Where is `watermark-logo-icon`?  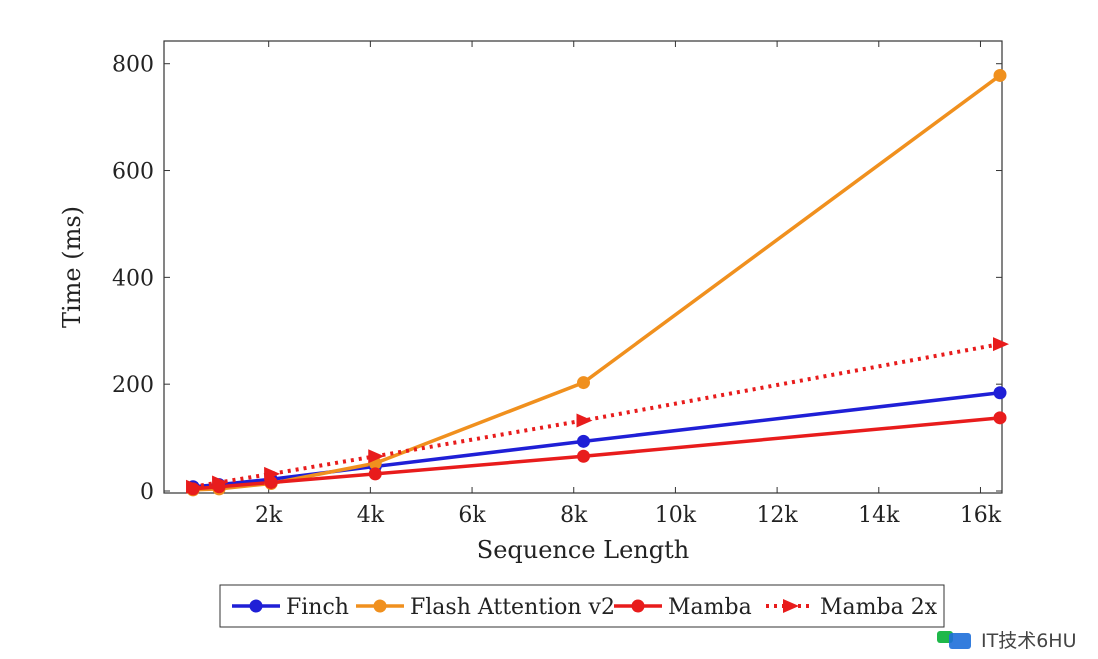
watermark-logo-icon is located at coordinates (955, 639).